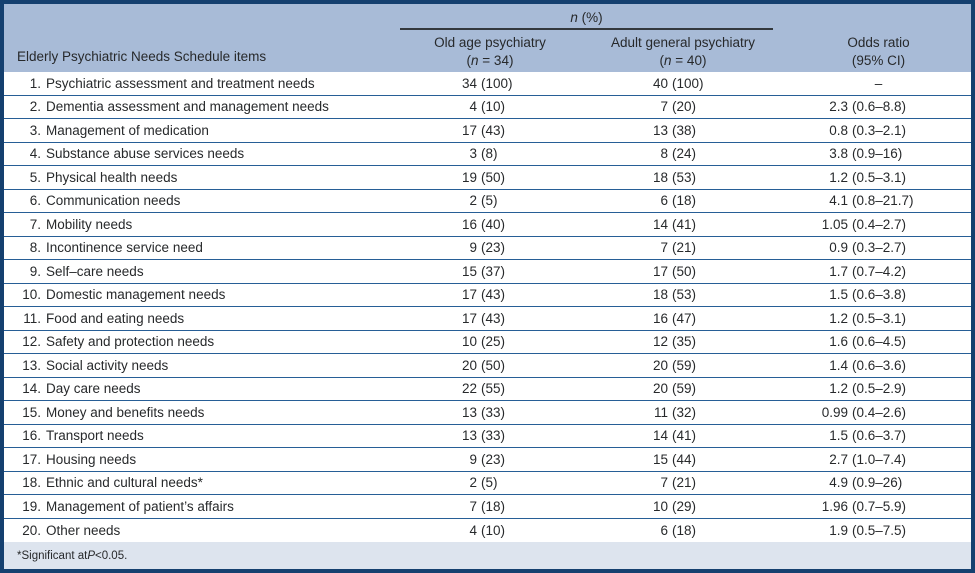  What do you see at coordinates (684, 412) in the screenshot?
I see `percent-value: (32)` at bounding box center [684, 412].